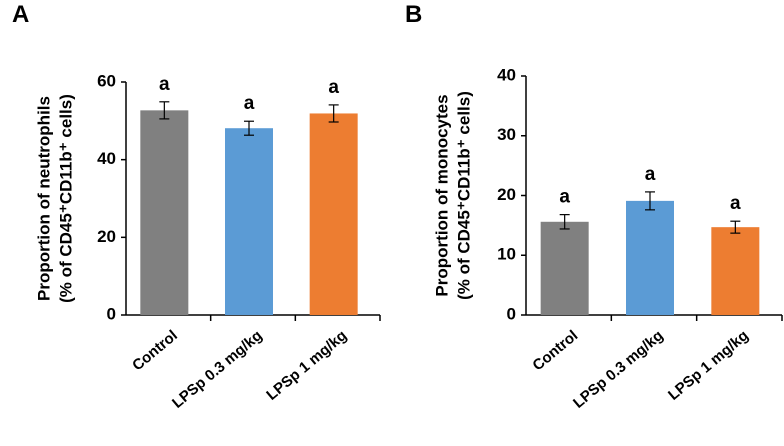 This screenshot has height=446, width=784. What do you see at coordinates (506, 254) in the screenshot?
I see `y-tick-label: 10` at bounding box center [506, 254].